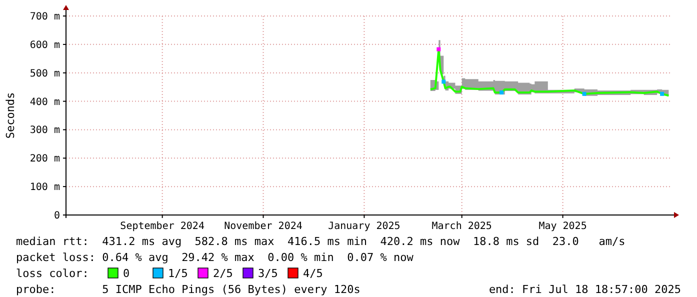 The image size is (697, 297). Describe the element at coordinates (321, 241) in the screenshot. I see `text: median rtt: 431.2 ms avg 582.8 ms max 416.5 ms min 420.2 ms now 18.8 ms sd 23.0 am/s` at that location.